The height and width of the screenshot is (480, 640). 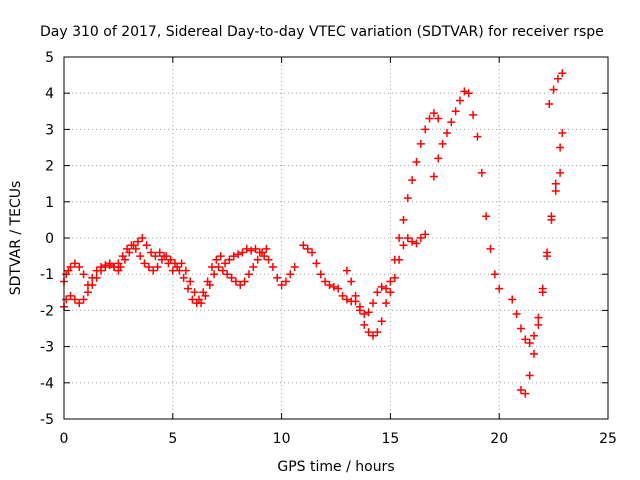 I want to click on y-tick-label: 1, so click(x=49, y=203).